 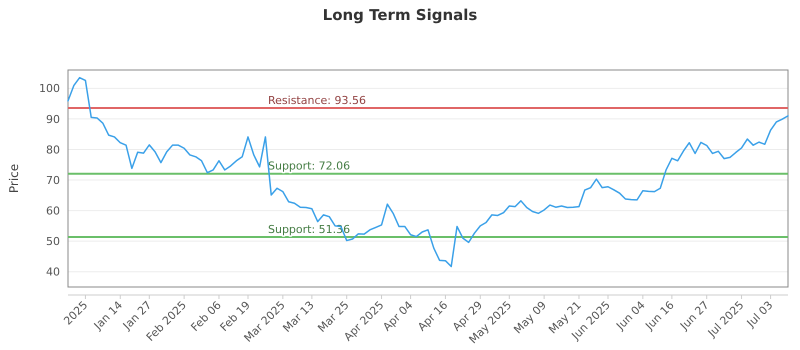 I want to click on y-tick-label: 70, so click(x=53, y=180).